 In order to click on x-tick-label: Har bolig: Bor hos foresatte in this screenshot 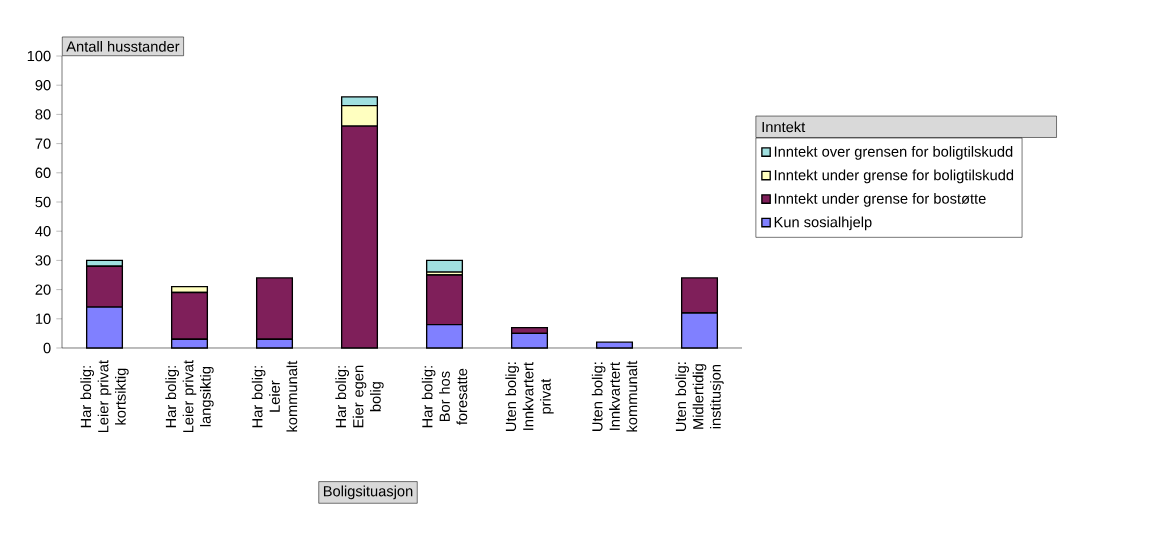, I will do `click(444, 397)`.